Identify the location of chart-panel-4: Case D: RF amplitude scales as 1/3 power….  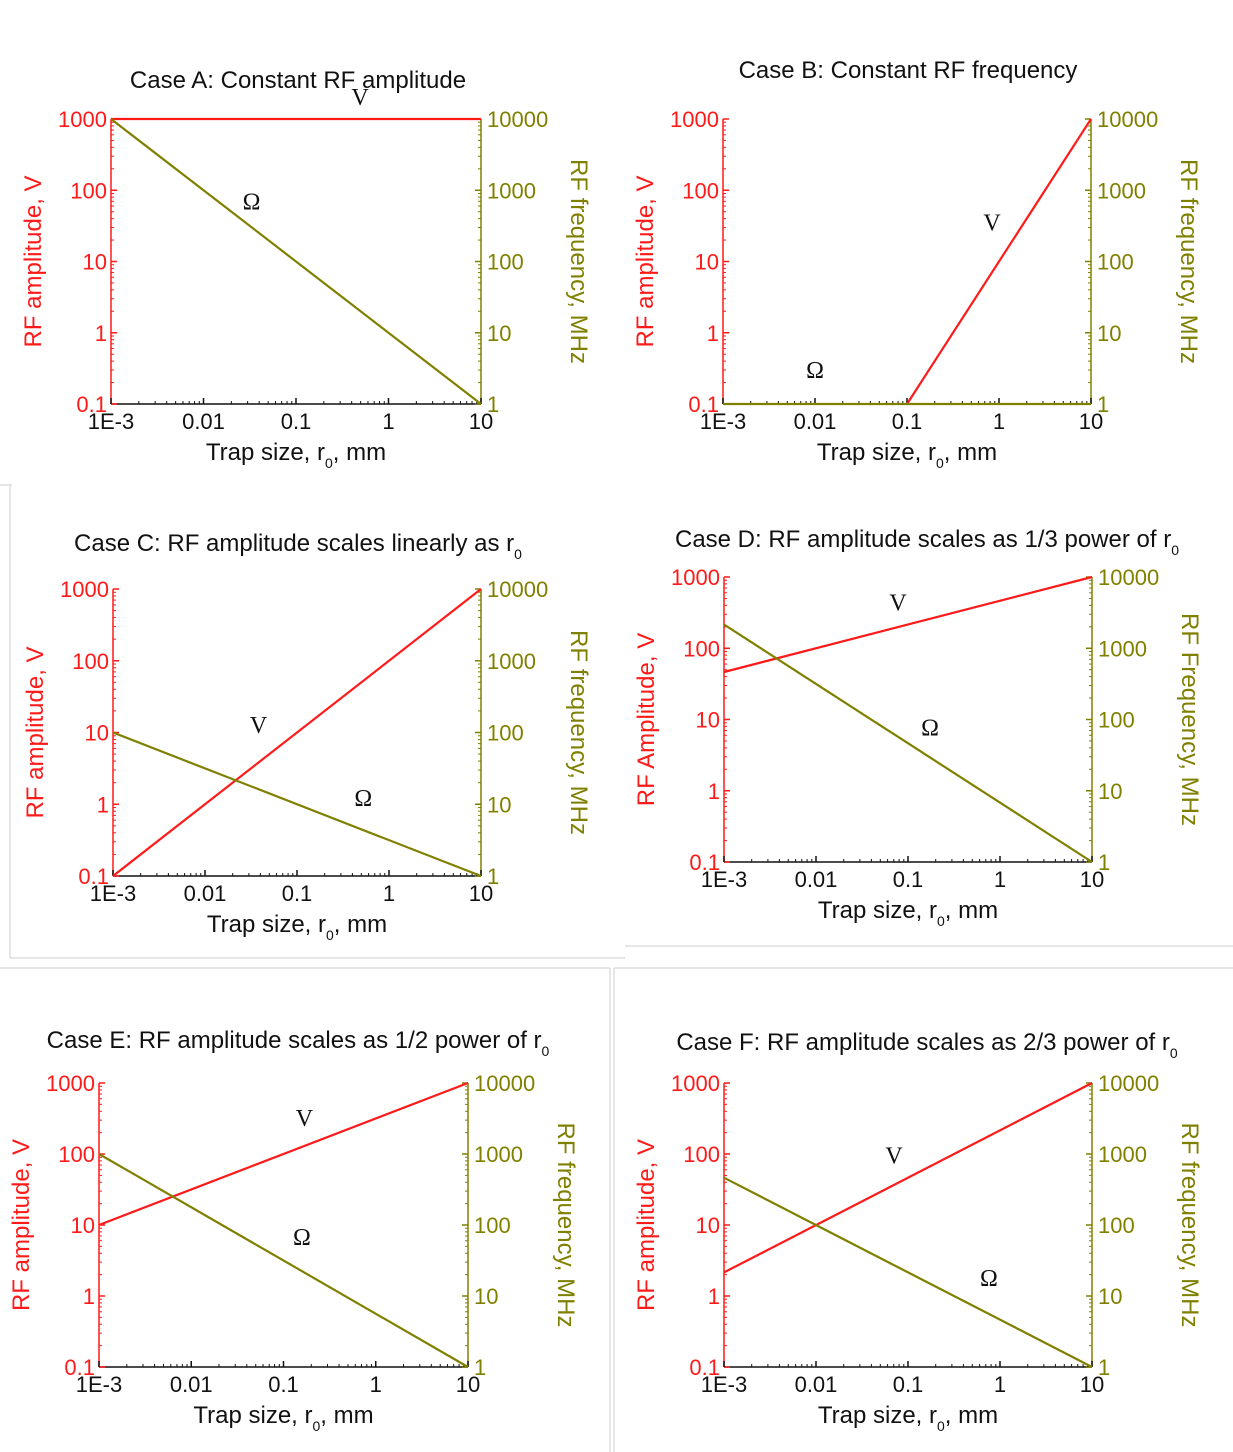
(918, 727).